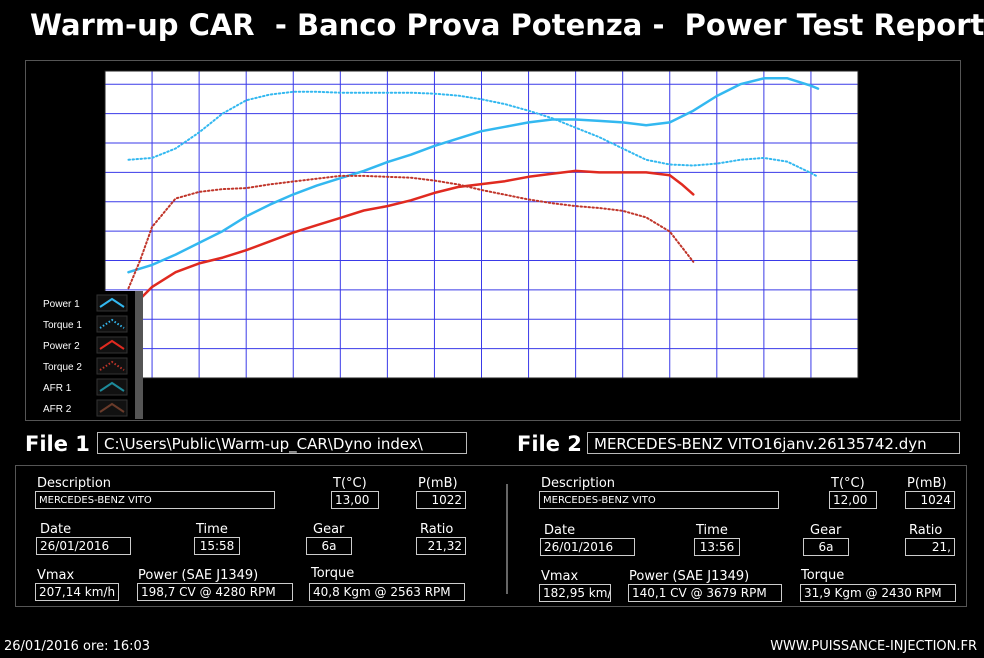  I want to click on date-value-1: 26/01/2016, so click(83, 546).